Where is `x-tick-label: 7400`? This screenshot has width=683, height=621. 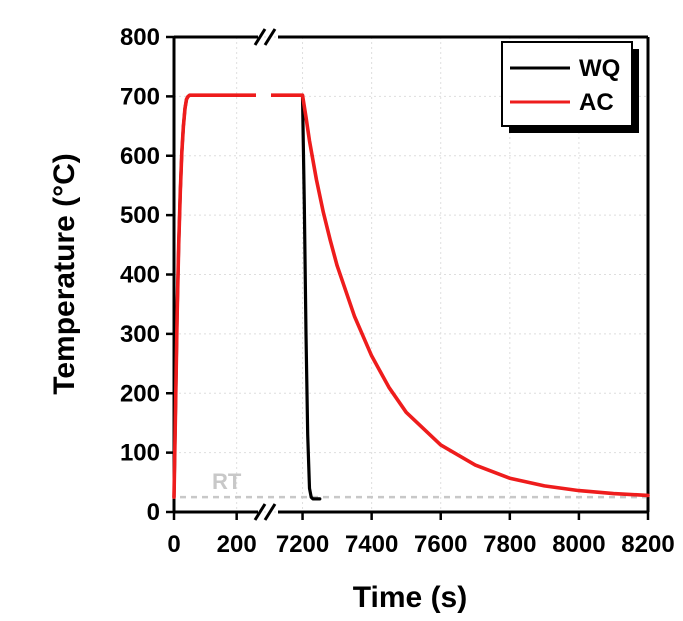 x-tick-label: 7400 is located at coordinates (371, 544).